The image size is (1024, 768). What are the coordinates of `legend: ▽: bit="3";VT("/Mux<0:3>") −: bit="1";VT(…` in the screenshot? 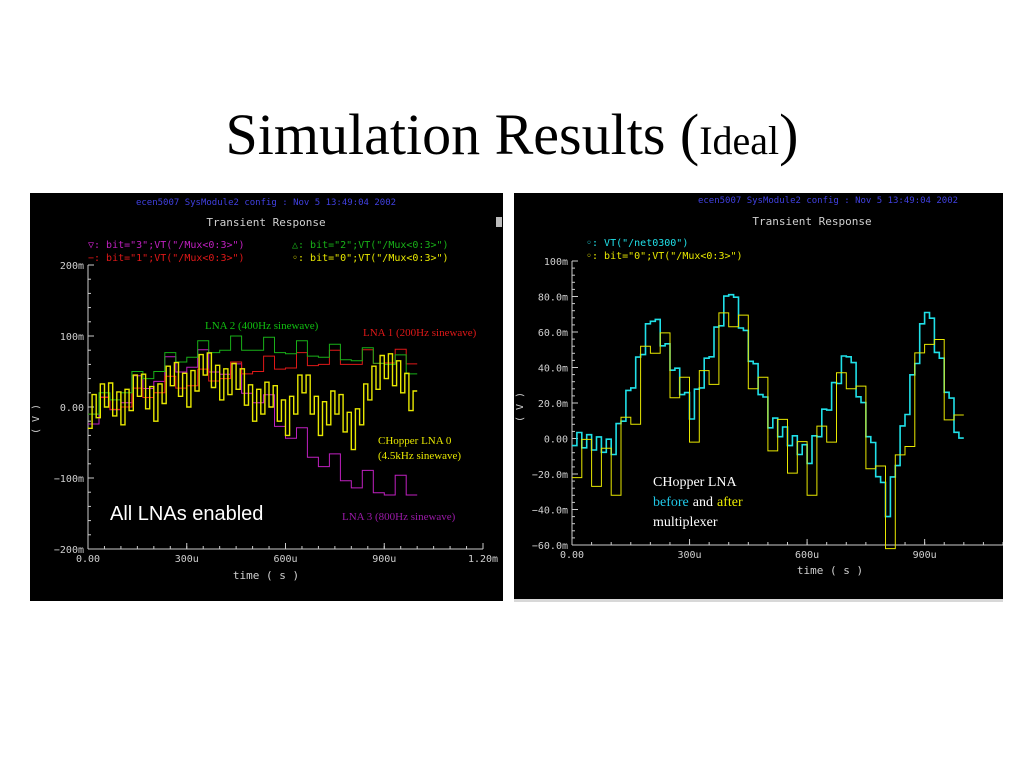 It's located at (268, 252).